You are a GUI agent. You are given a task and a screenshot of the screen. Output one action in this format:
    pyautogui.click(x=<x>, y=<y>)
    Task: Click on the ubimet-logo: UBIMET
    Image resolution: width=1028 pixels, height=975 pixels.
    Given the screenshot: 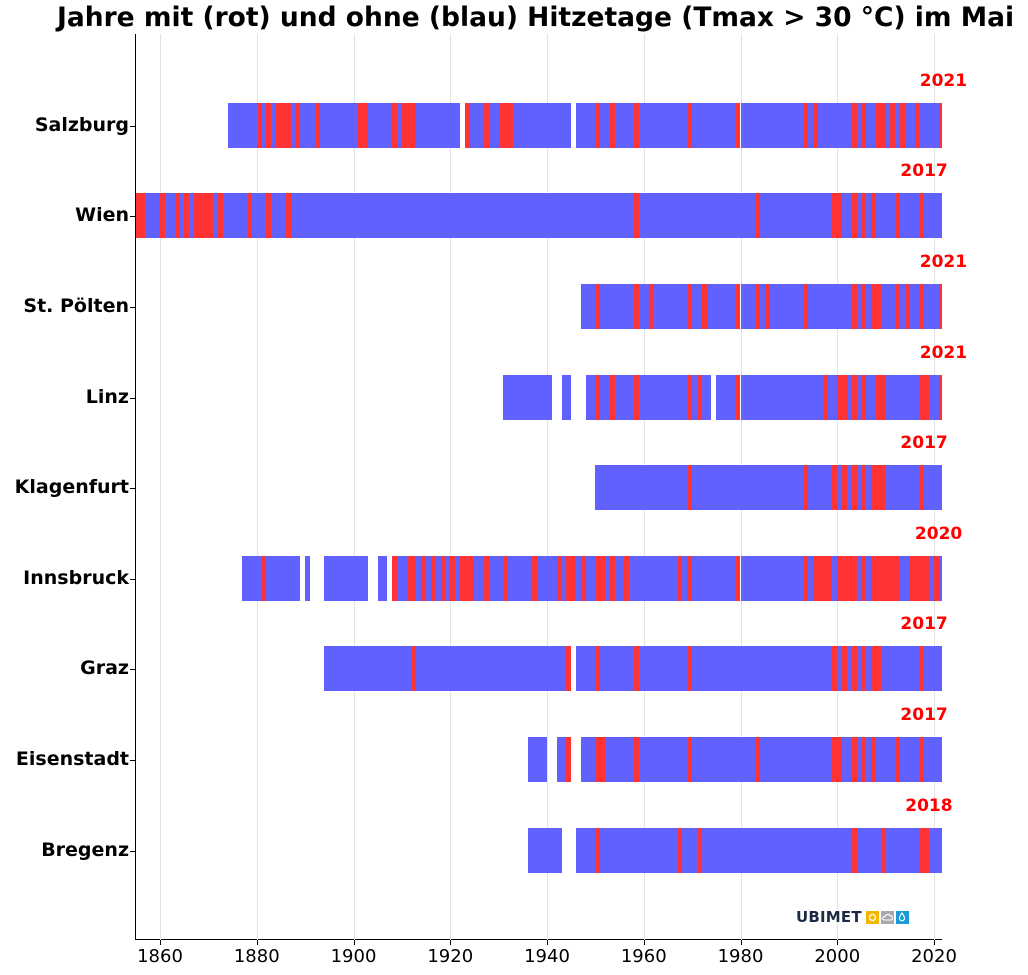 What is the action you would take?
    pyautogui.click(x=852, y=917)
    